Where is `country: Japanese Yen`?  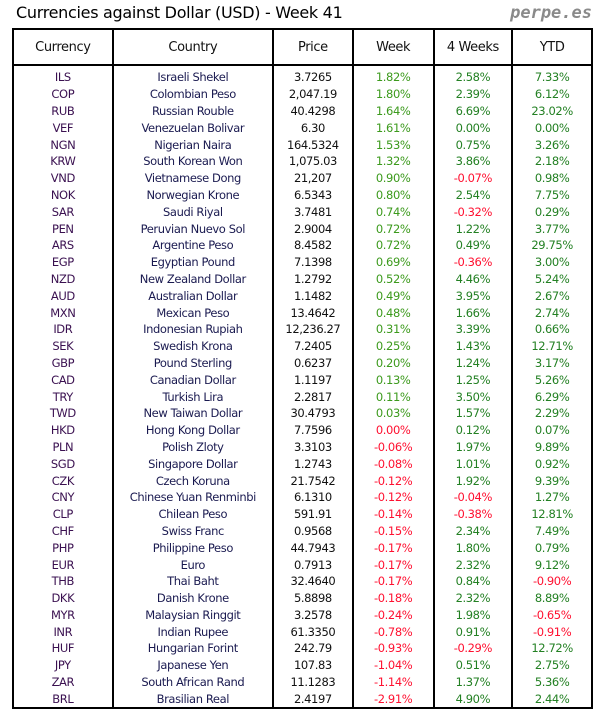
country: Japanese Yen is located at coordinates (192, 665).